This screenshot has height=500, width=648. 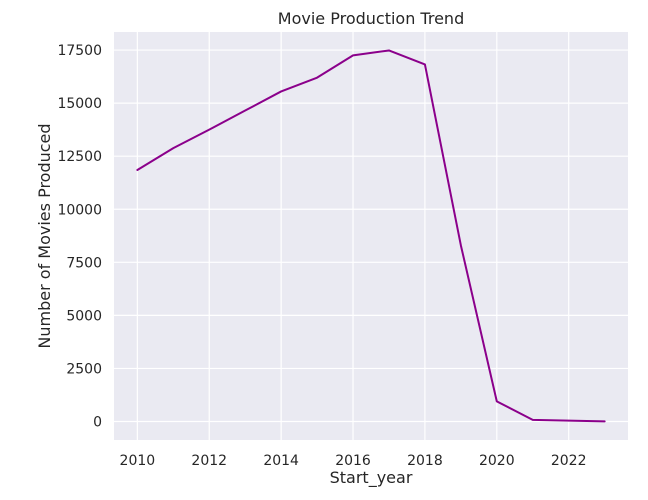 I want to click on y-tick-label: 17500, so click(x=79, y=51).